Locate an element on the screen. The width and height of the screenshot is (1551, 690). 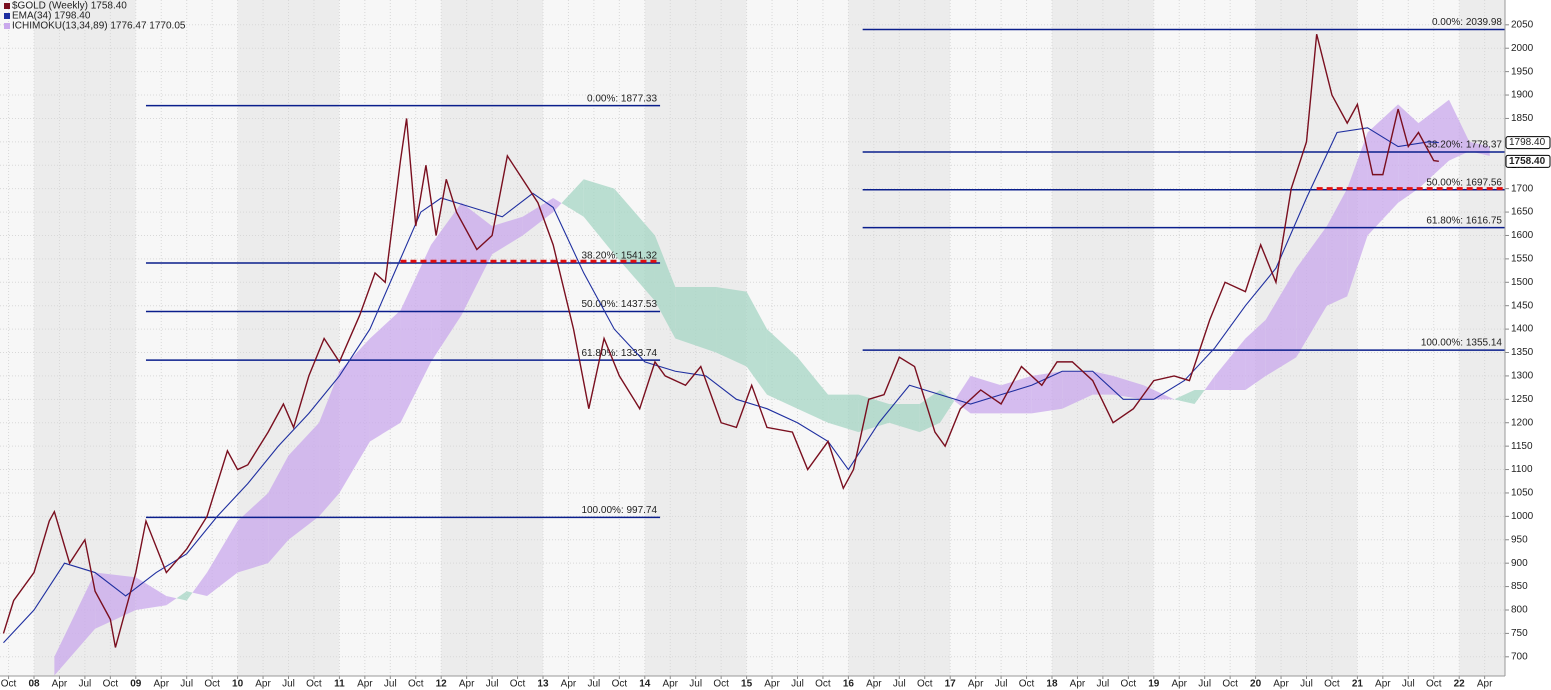
y-tick-label: 700 is located at coordinates (1519, 656).